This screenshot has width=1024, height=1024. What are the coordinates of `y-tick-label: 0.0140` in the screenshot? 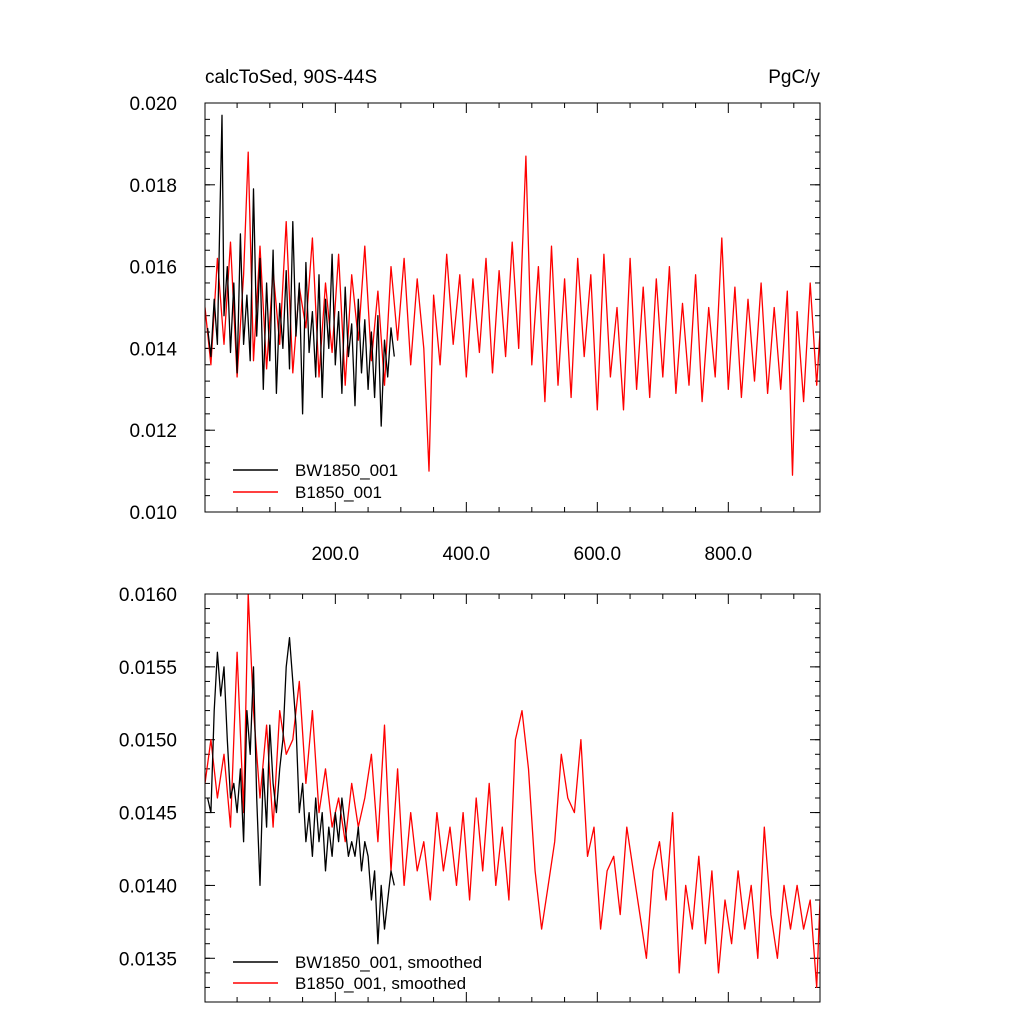 It's located at (148, 886).